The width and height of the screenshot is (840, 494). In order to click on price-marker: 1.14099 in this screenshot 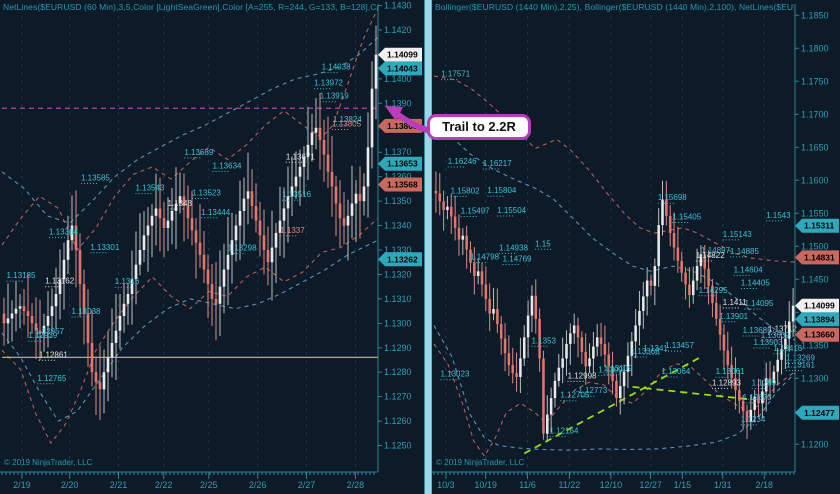, I will do `click(400, 54)`.